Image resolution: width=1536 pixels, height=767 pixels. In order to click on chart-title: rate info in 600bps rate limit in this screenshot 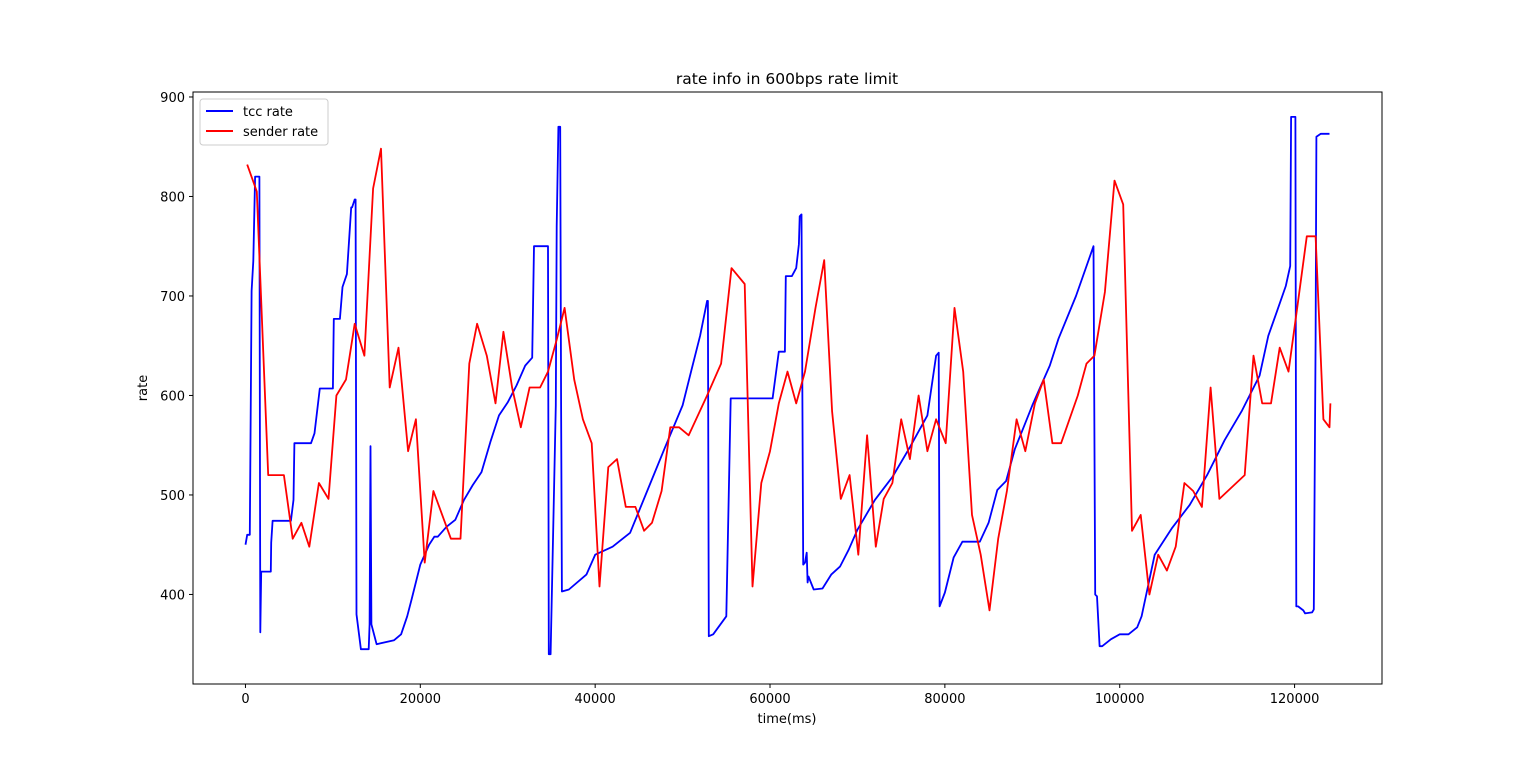, I will do `click(787, 79)`.